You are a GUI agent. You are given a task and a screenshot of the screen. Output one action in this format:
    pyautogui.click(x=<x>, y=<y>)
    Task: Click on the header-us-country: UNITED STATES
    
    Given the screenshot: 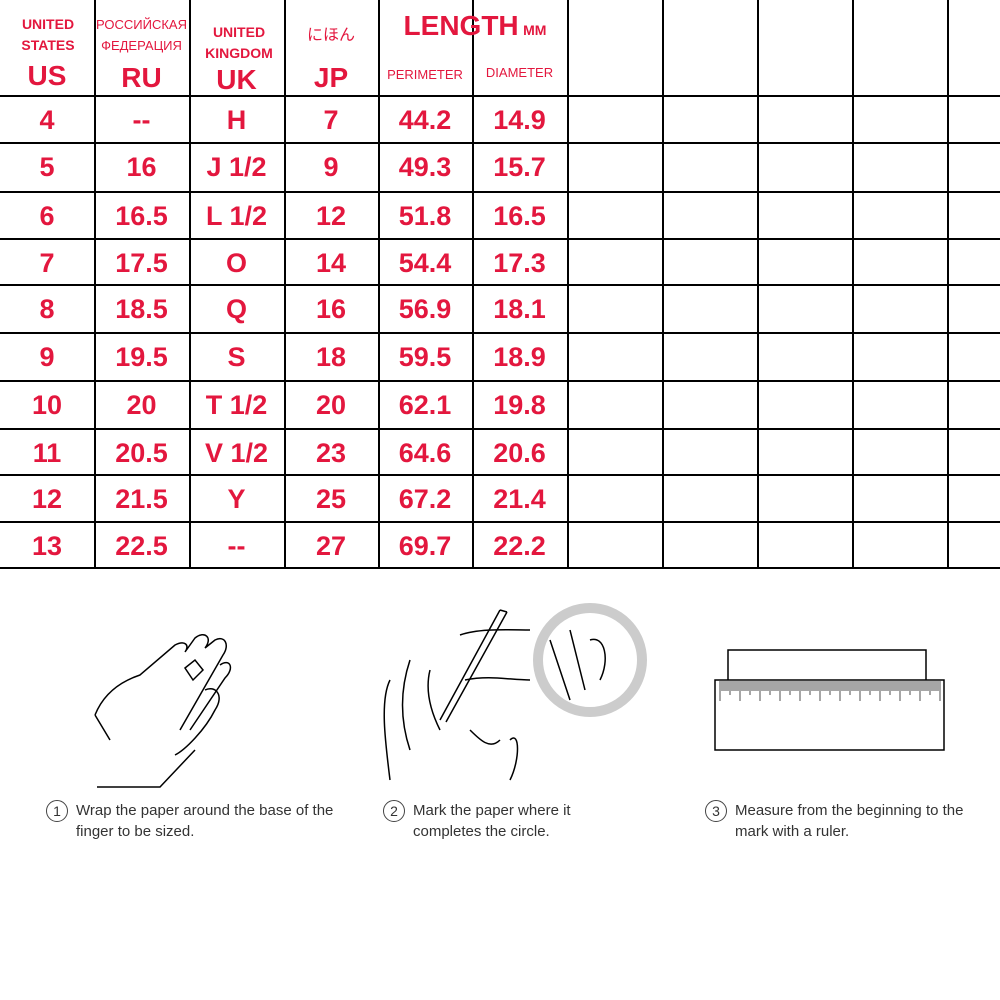 What is the action you would take?
    pyautogui.click(x=48, y=34)
    